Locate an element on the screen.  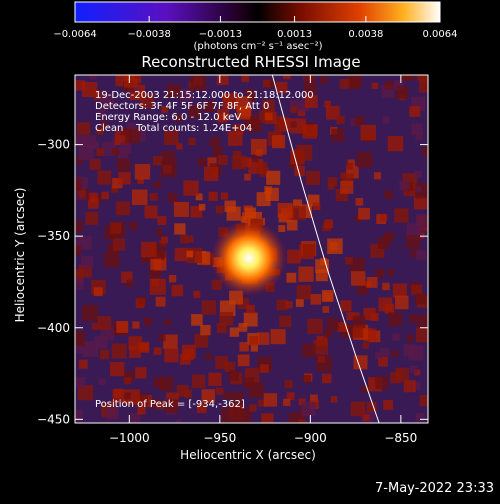
chart-title: Reconstructed RHESSI Image is located at coordinates (250, 62).